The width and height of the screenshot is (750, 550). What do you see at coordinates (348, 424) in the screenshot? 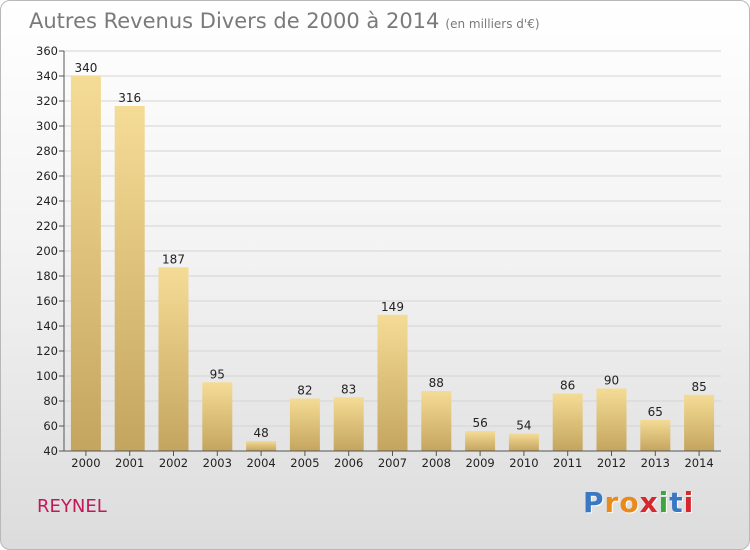
I see `bar-2006` at bounding box center [348, 424].